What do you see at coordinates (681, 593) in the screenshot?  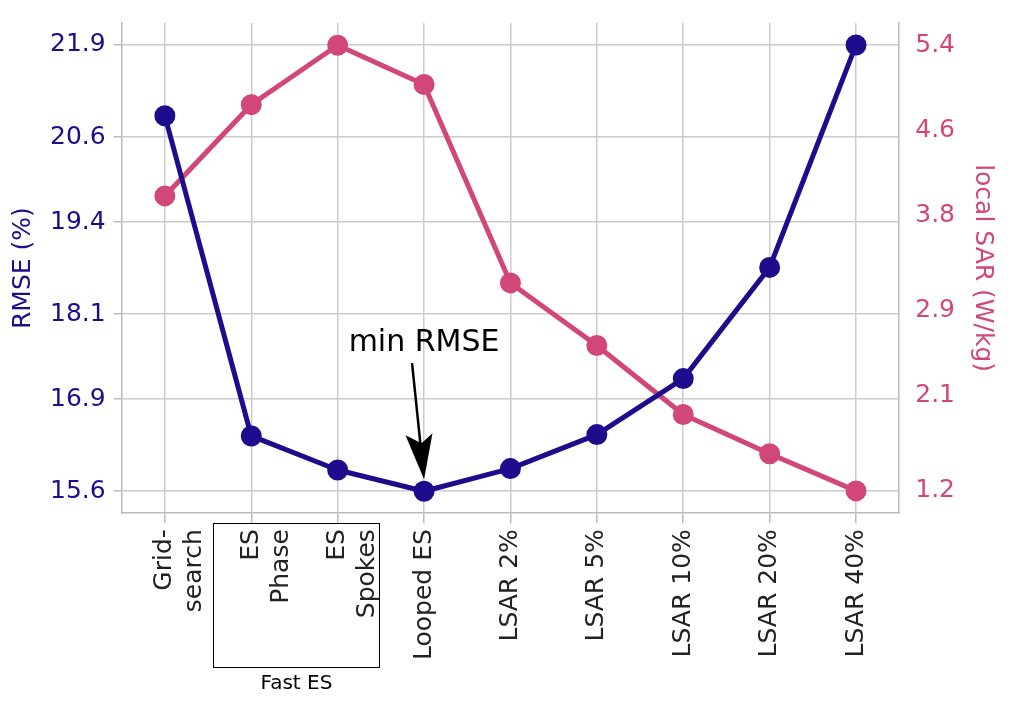 I see `x-tick-label: LSAR 10%` at bounding box center [681, 593].